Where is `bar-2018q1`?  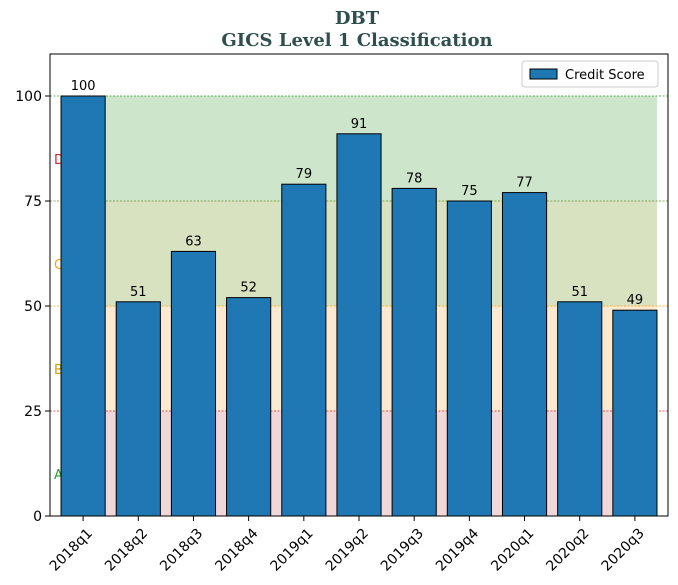 bar-2018q1 is located at coordinates (83, 306).